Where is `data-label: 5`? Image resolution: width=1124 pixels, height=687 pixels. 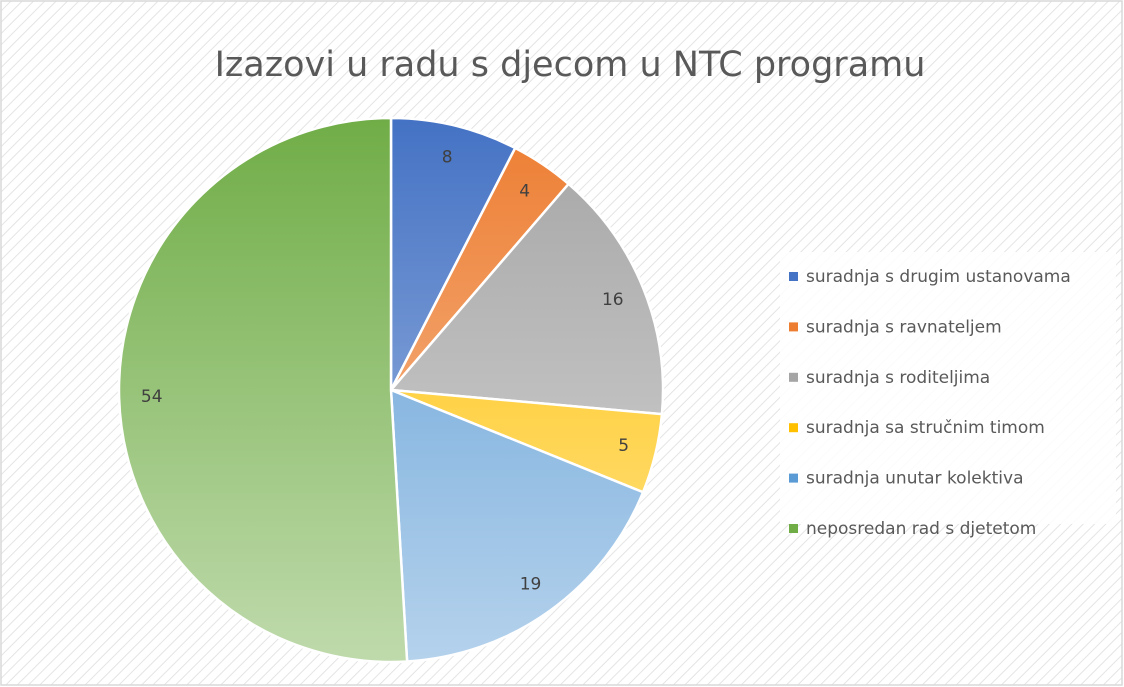
data-label: 5 is located at coordinates (623, 446).